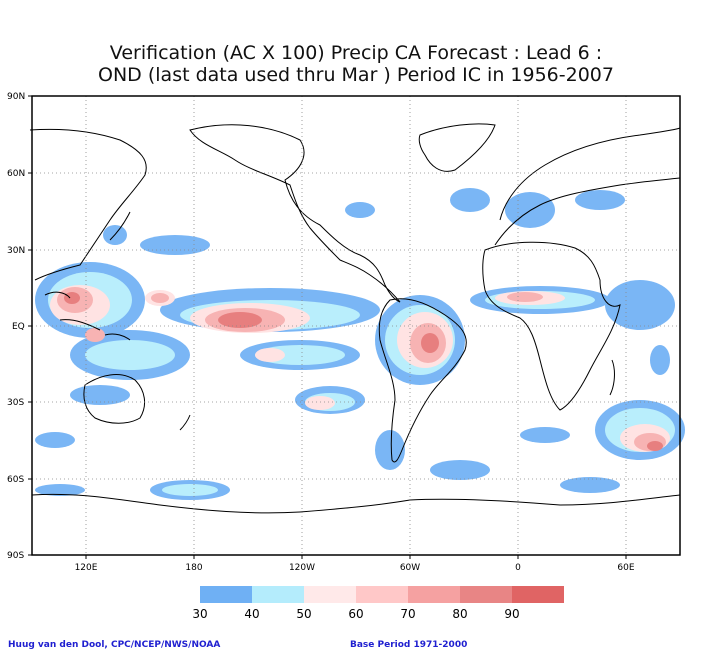  I want to click on lon-label: 120E, so click(86, 568).